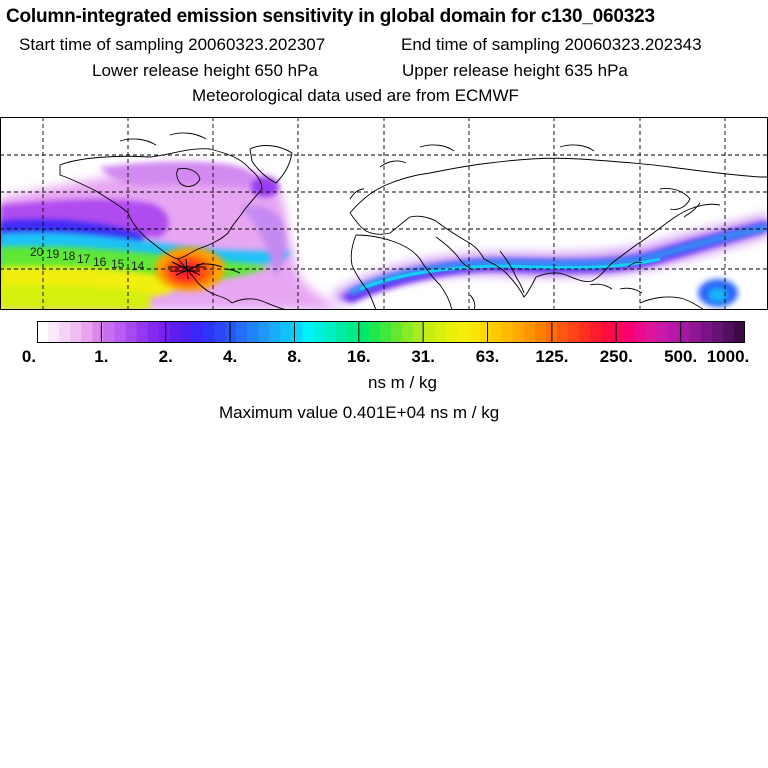  I want to click on lower-release-height-label: Lower release height 650 hPa, so click(205, 70).